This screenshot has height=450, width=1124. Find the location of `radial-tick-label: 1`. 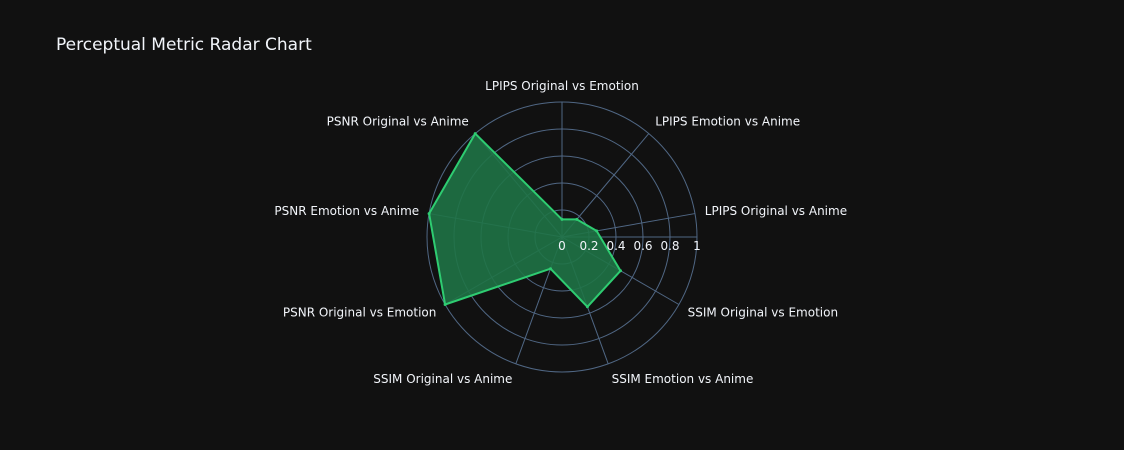

radial-tick-label: 1 is located at coordinates (697, 246).